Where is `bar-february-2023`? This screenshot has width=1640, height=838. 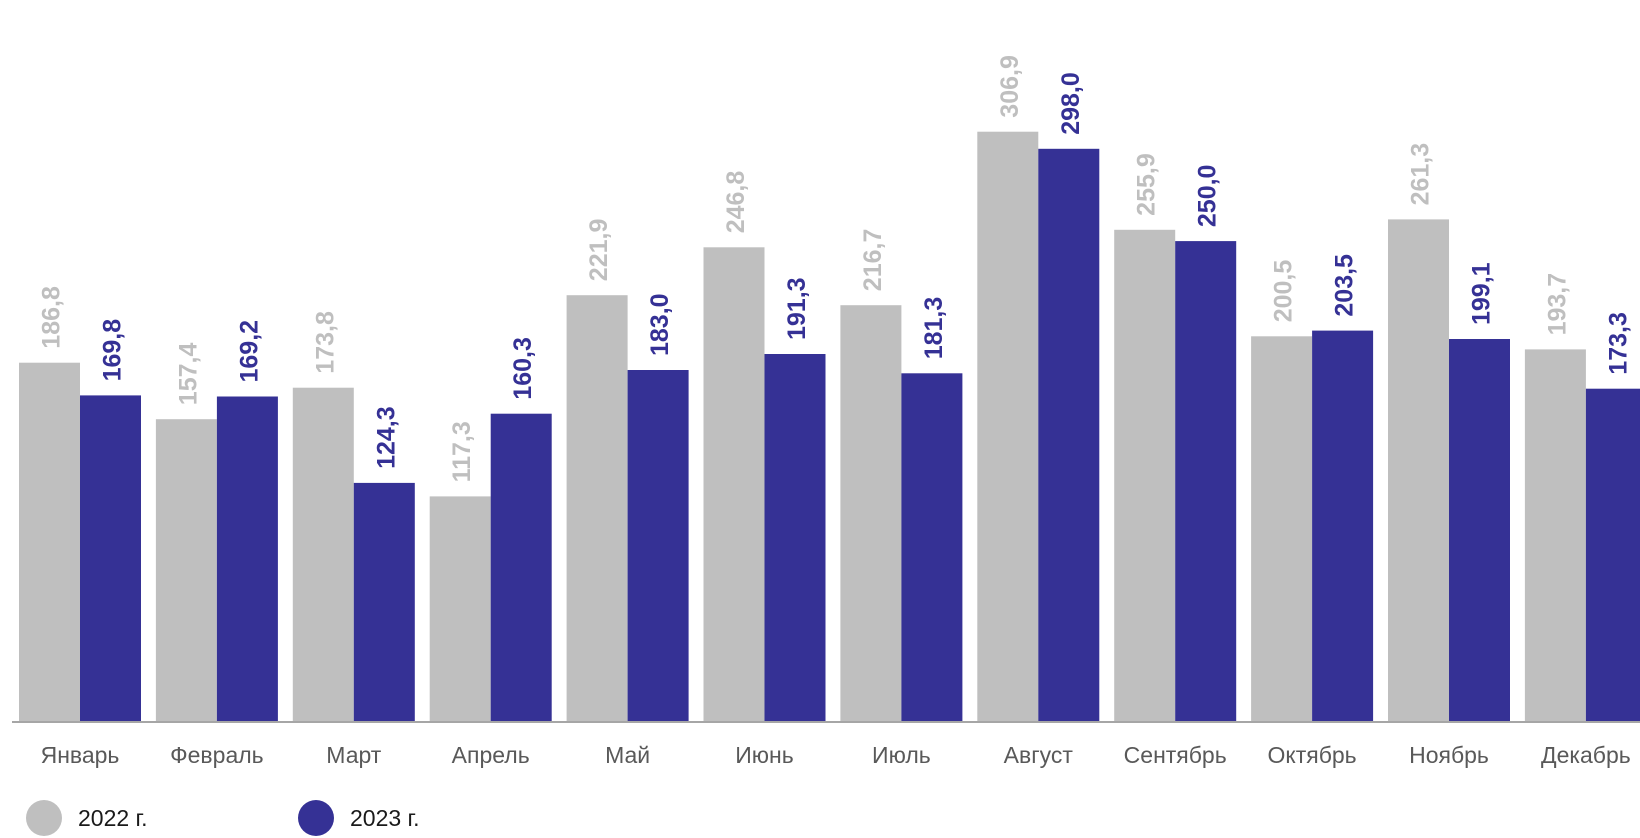 bar-february-2023 is located at coordinates (247, 559).